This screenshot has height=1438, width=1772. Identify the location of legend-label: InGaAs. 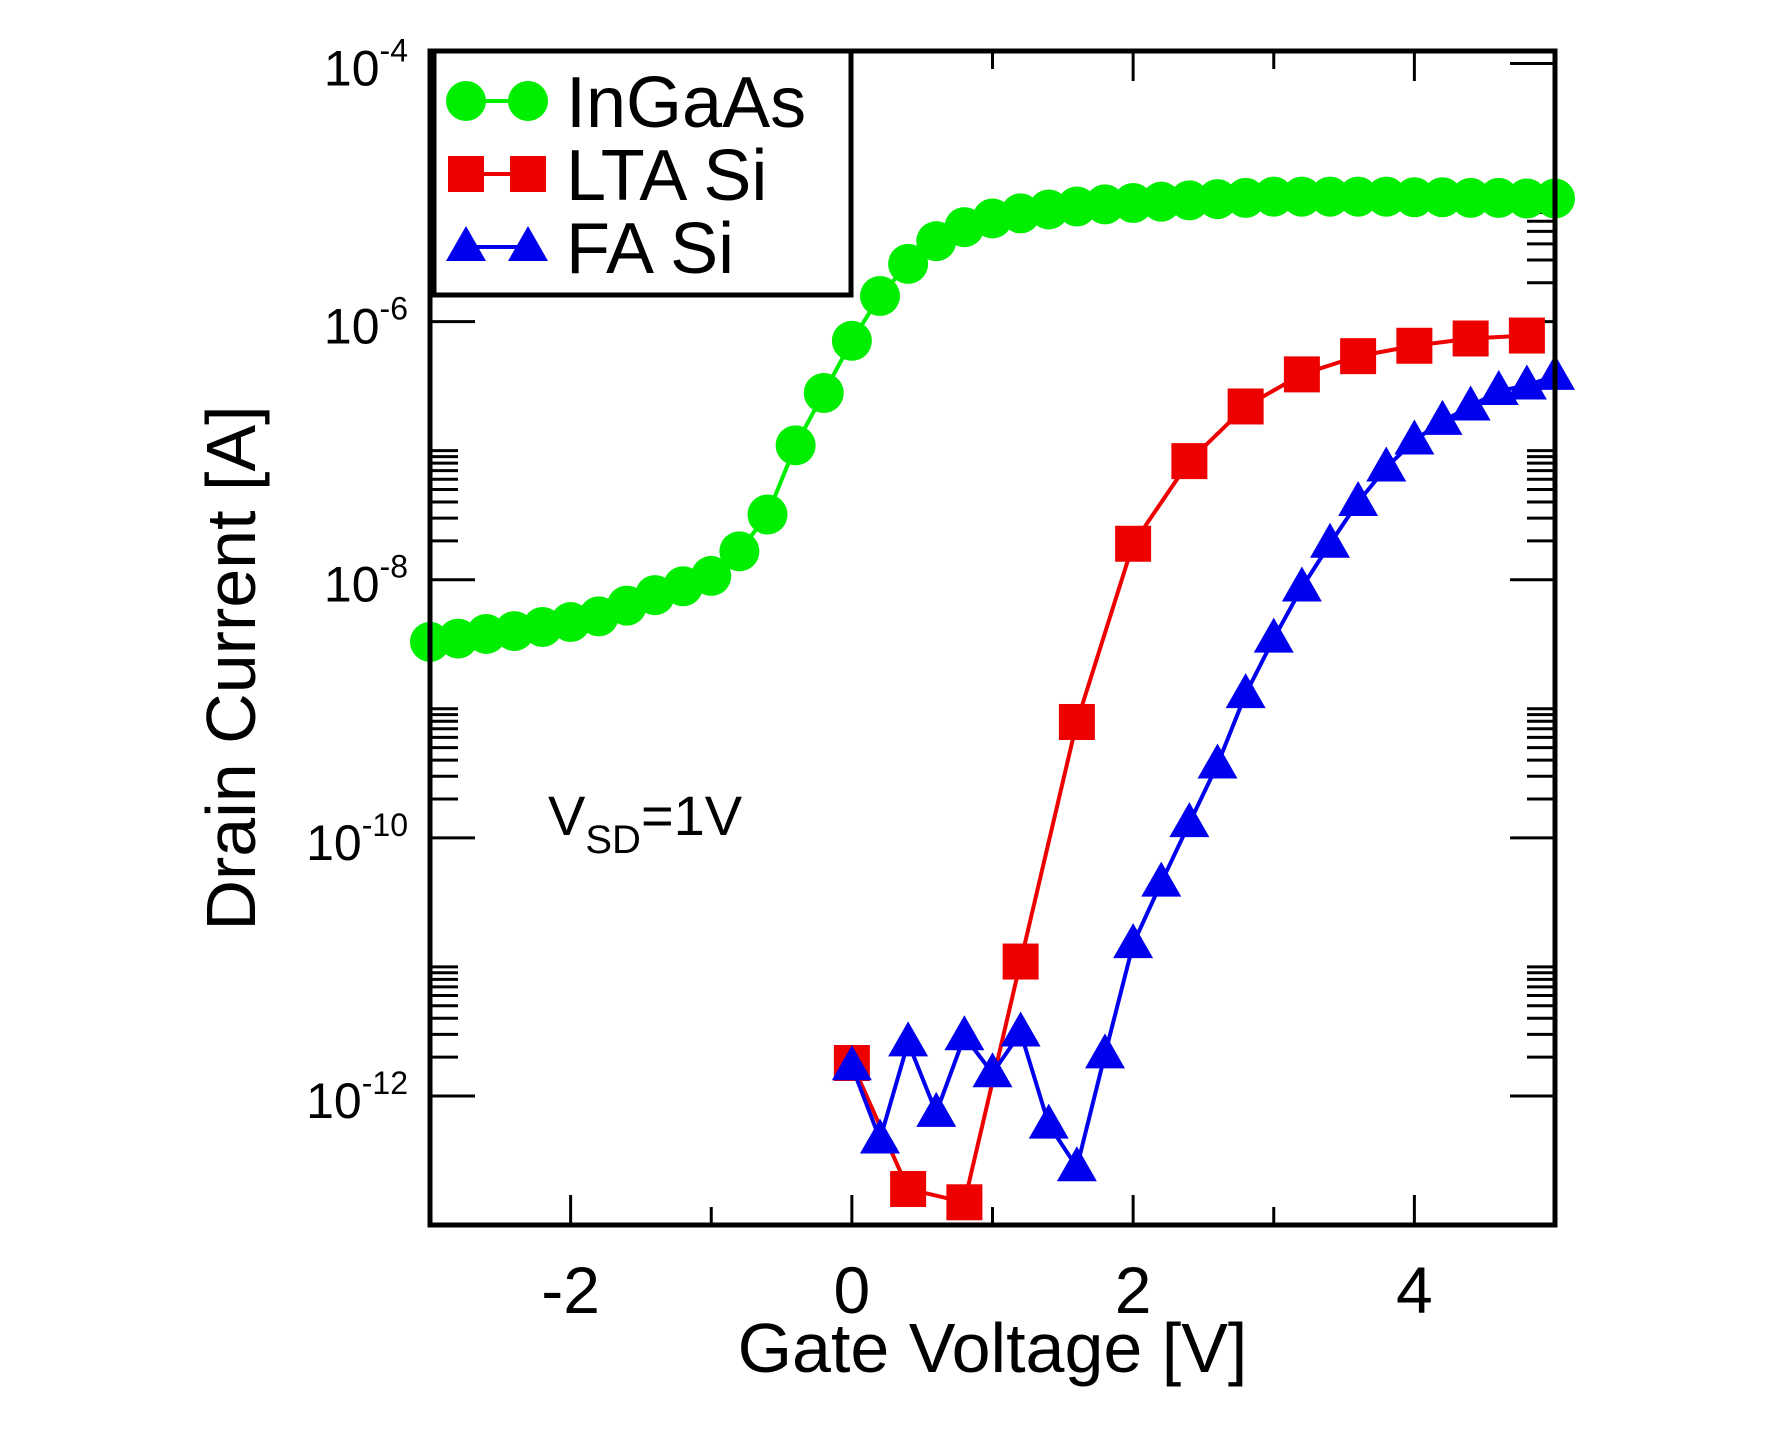
(686, 103).